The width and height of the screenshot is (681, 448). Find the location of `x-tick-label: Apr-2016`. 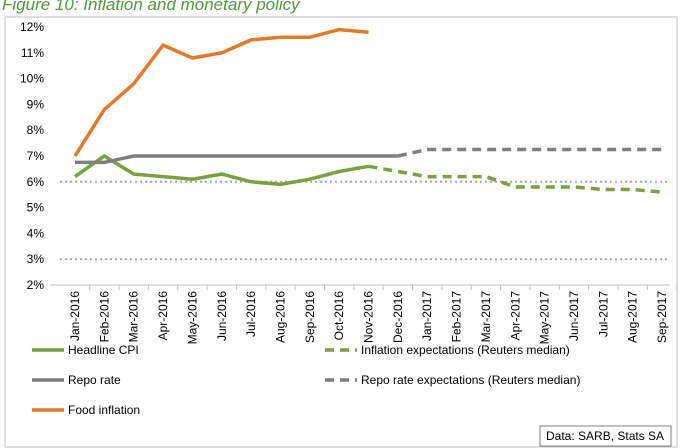

x-tick-label: Apr-2016 is located at coordinates (163, 316).